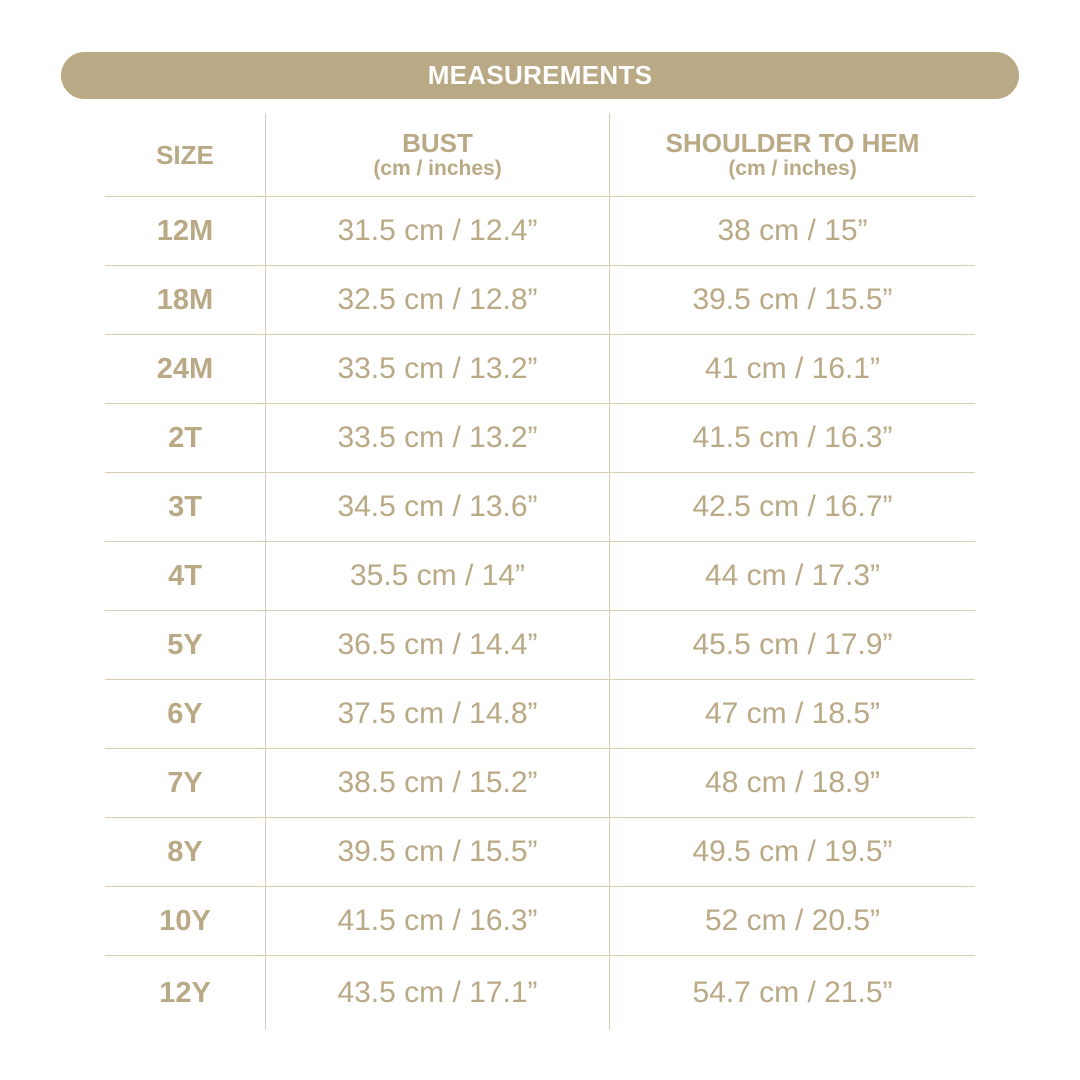 The image size is (1080, 1080). I want to click on bust-cell: 39.5 cm / 15.5”, so click(437, 852).